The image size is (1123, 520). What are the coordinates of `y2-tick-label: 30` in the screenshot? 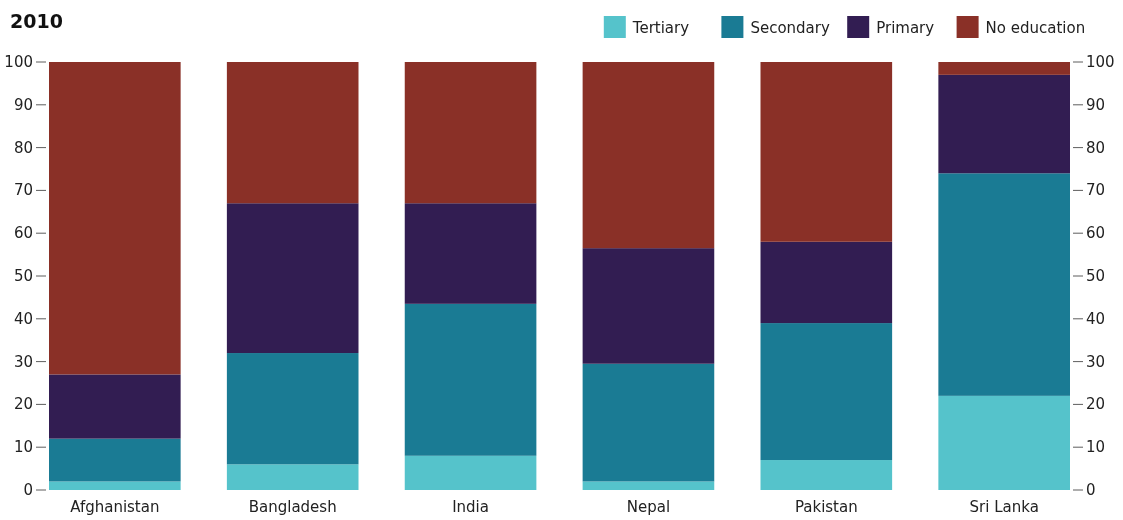 It's located at (1096, 361).